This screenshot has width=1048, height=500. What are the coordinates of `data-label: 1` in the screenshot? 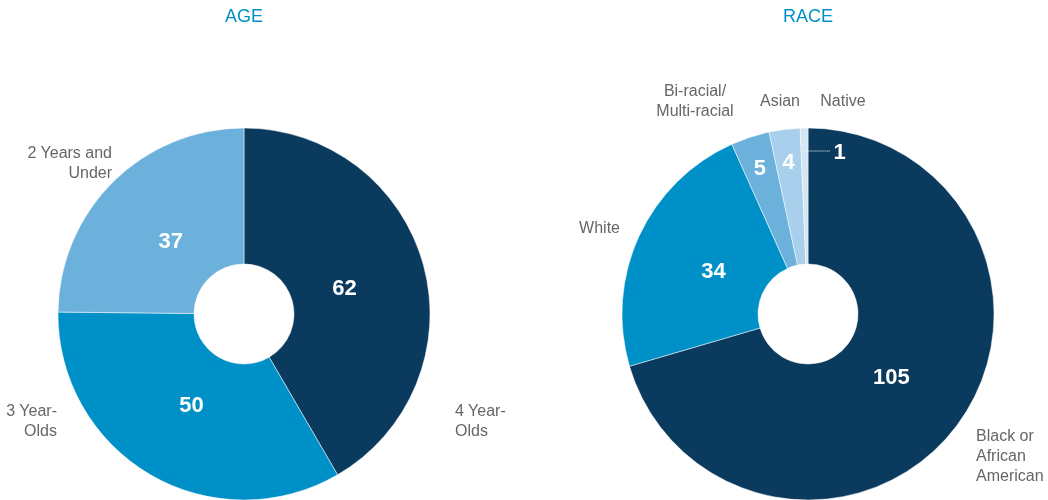 It's located at (839, 152).